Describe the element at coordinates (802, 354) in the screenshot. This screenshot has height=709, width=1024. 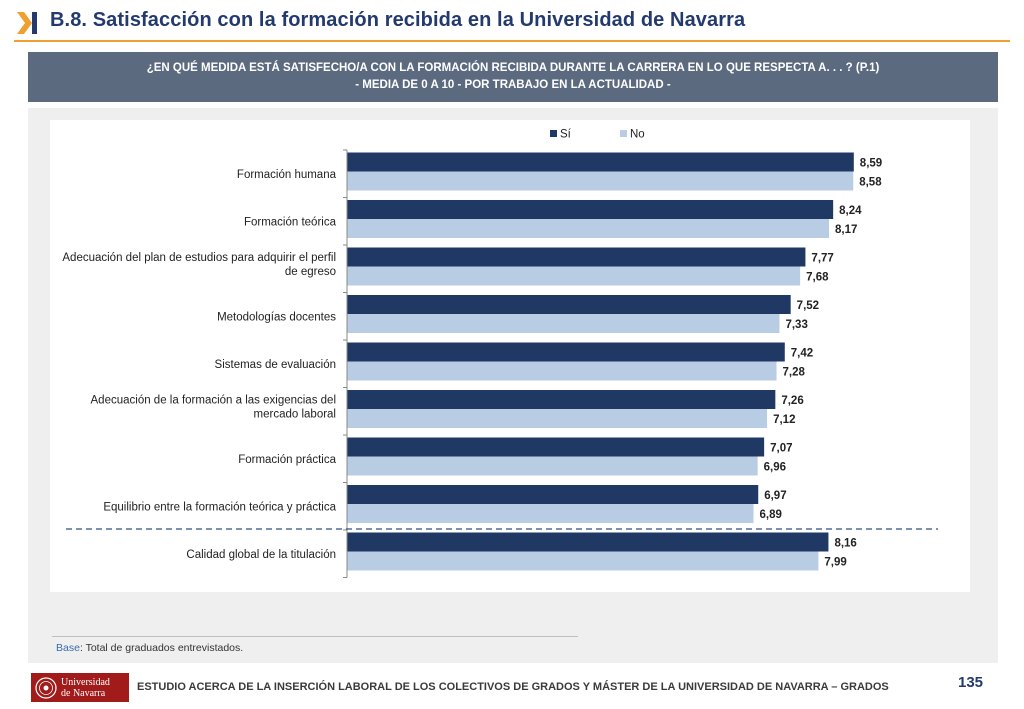
I see `value-label-si-5: 7,42` at that location.